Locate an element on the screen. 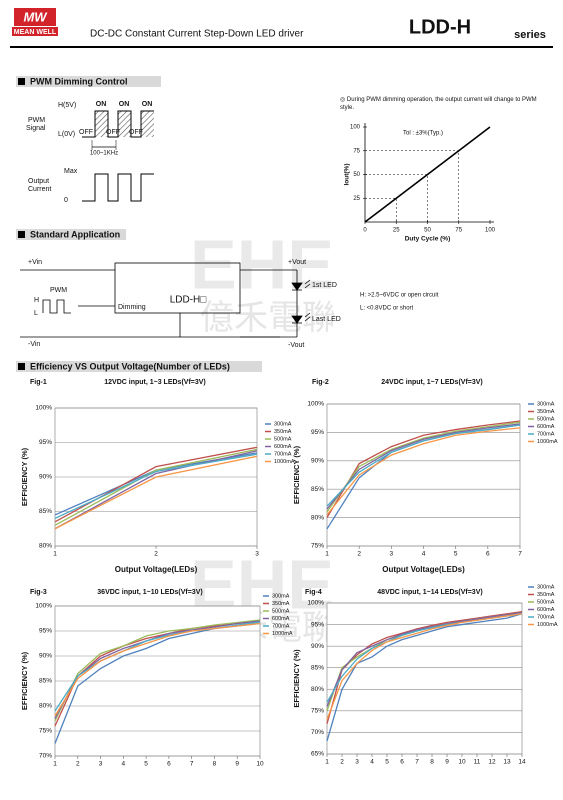  x-tick-label: 75 is located at coordinates (458, 231).